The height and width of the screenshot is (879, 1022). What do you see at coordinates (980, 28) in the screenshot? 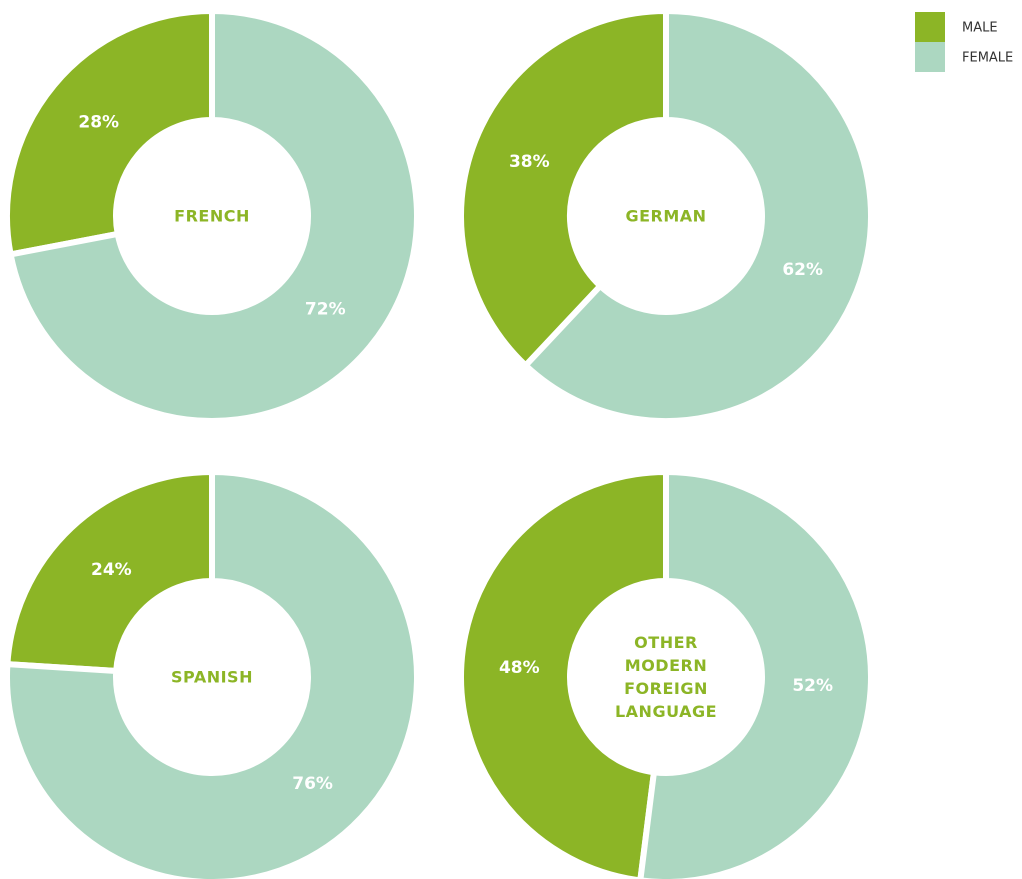
I see `legend-label: MALE` at bounding box center [980, 28].